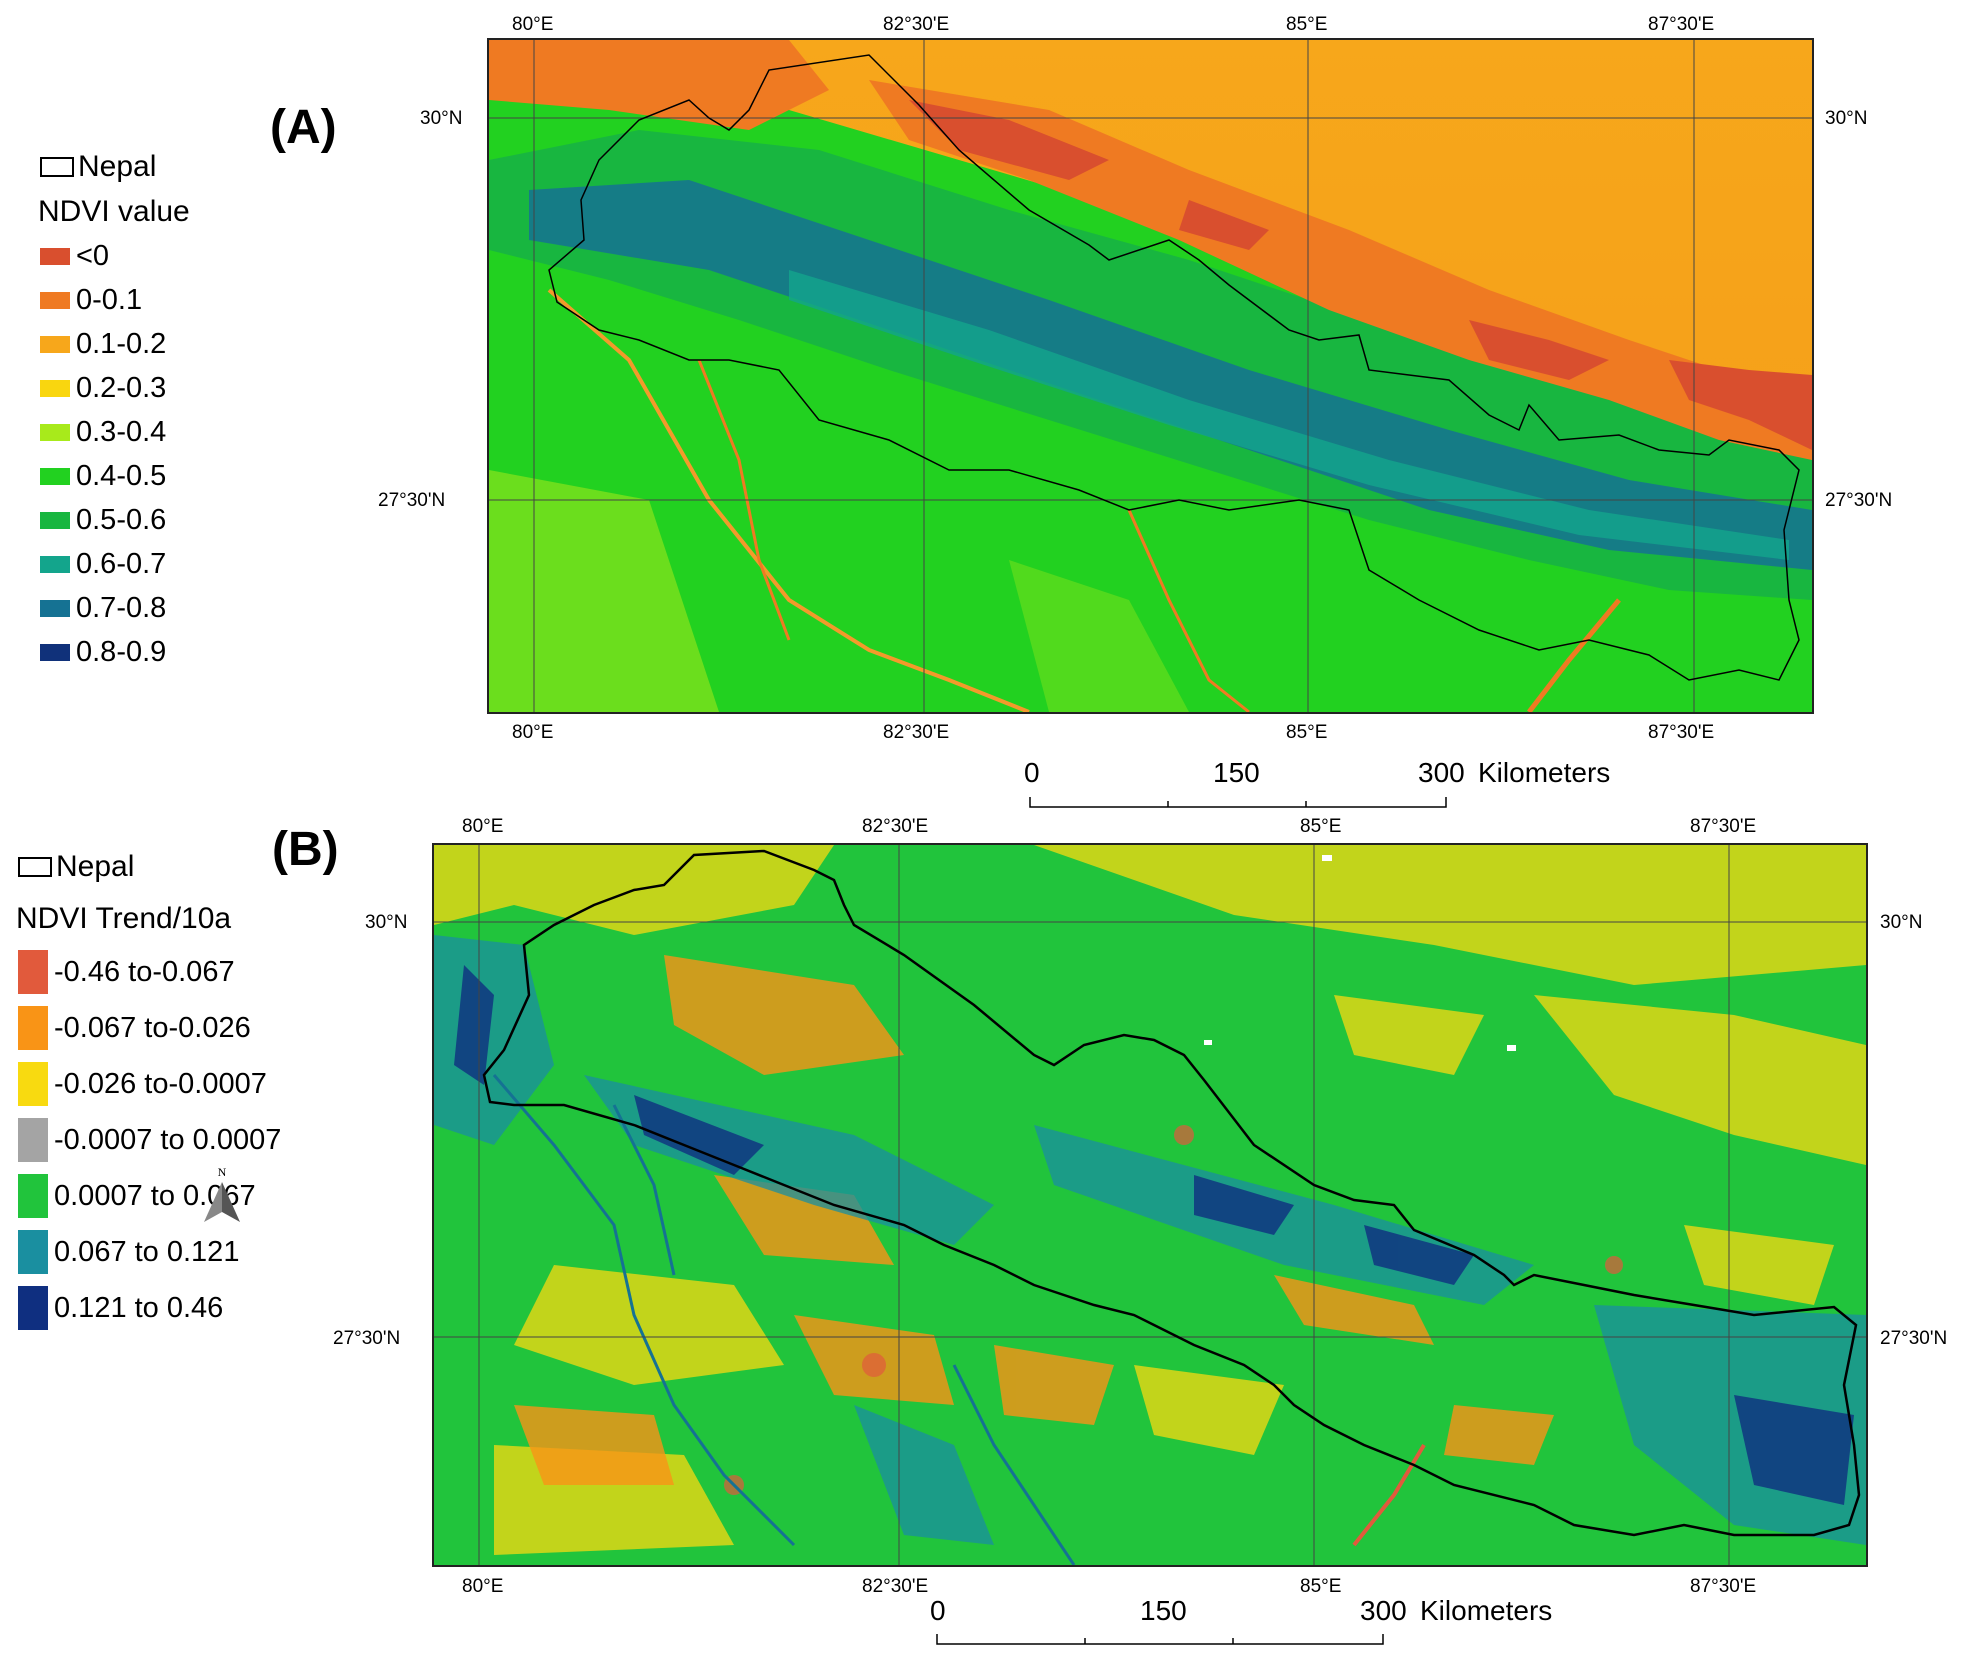  I want to click on lon-tick-a-bot-4: 87°30'E, so click(1681, 732).